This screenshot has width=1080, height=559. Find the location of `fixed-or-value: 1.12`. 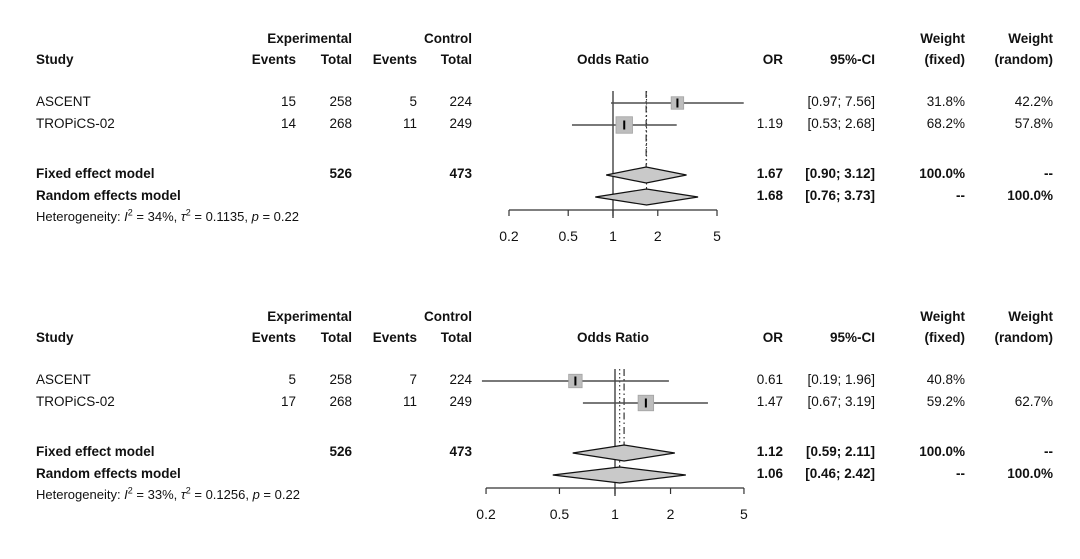

fixed-or-value: 1.12 is located at coordinates (769, 451).